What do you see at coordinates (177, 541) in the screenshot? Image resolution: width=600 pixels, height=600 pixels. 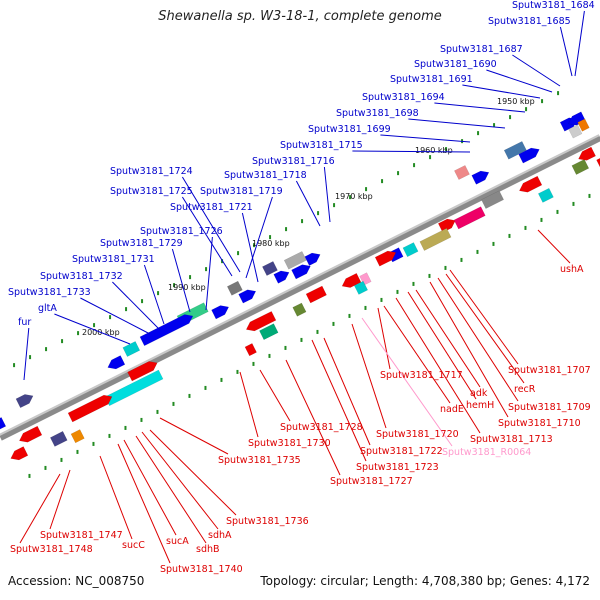 I see `bottom-gene-label: sucA` at bounding box center [177, 541].